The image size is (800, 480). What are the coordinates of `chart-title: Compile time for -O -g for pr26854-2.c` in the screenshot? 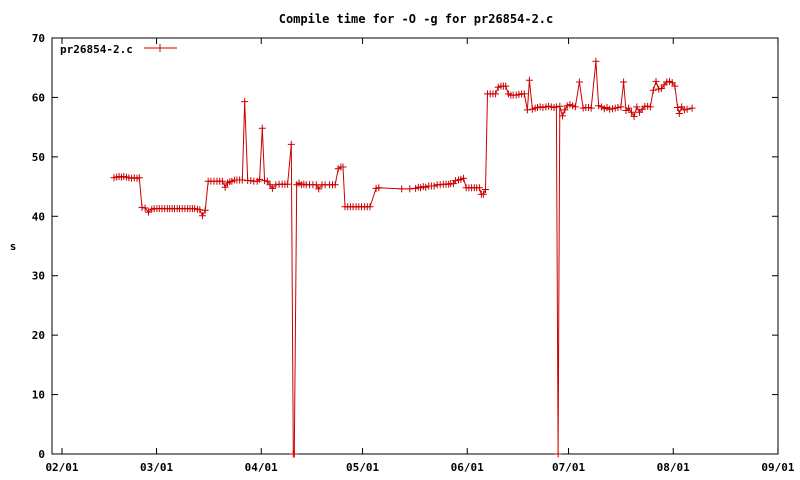 It's located at (416, 19).